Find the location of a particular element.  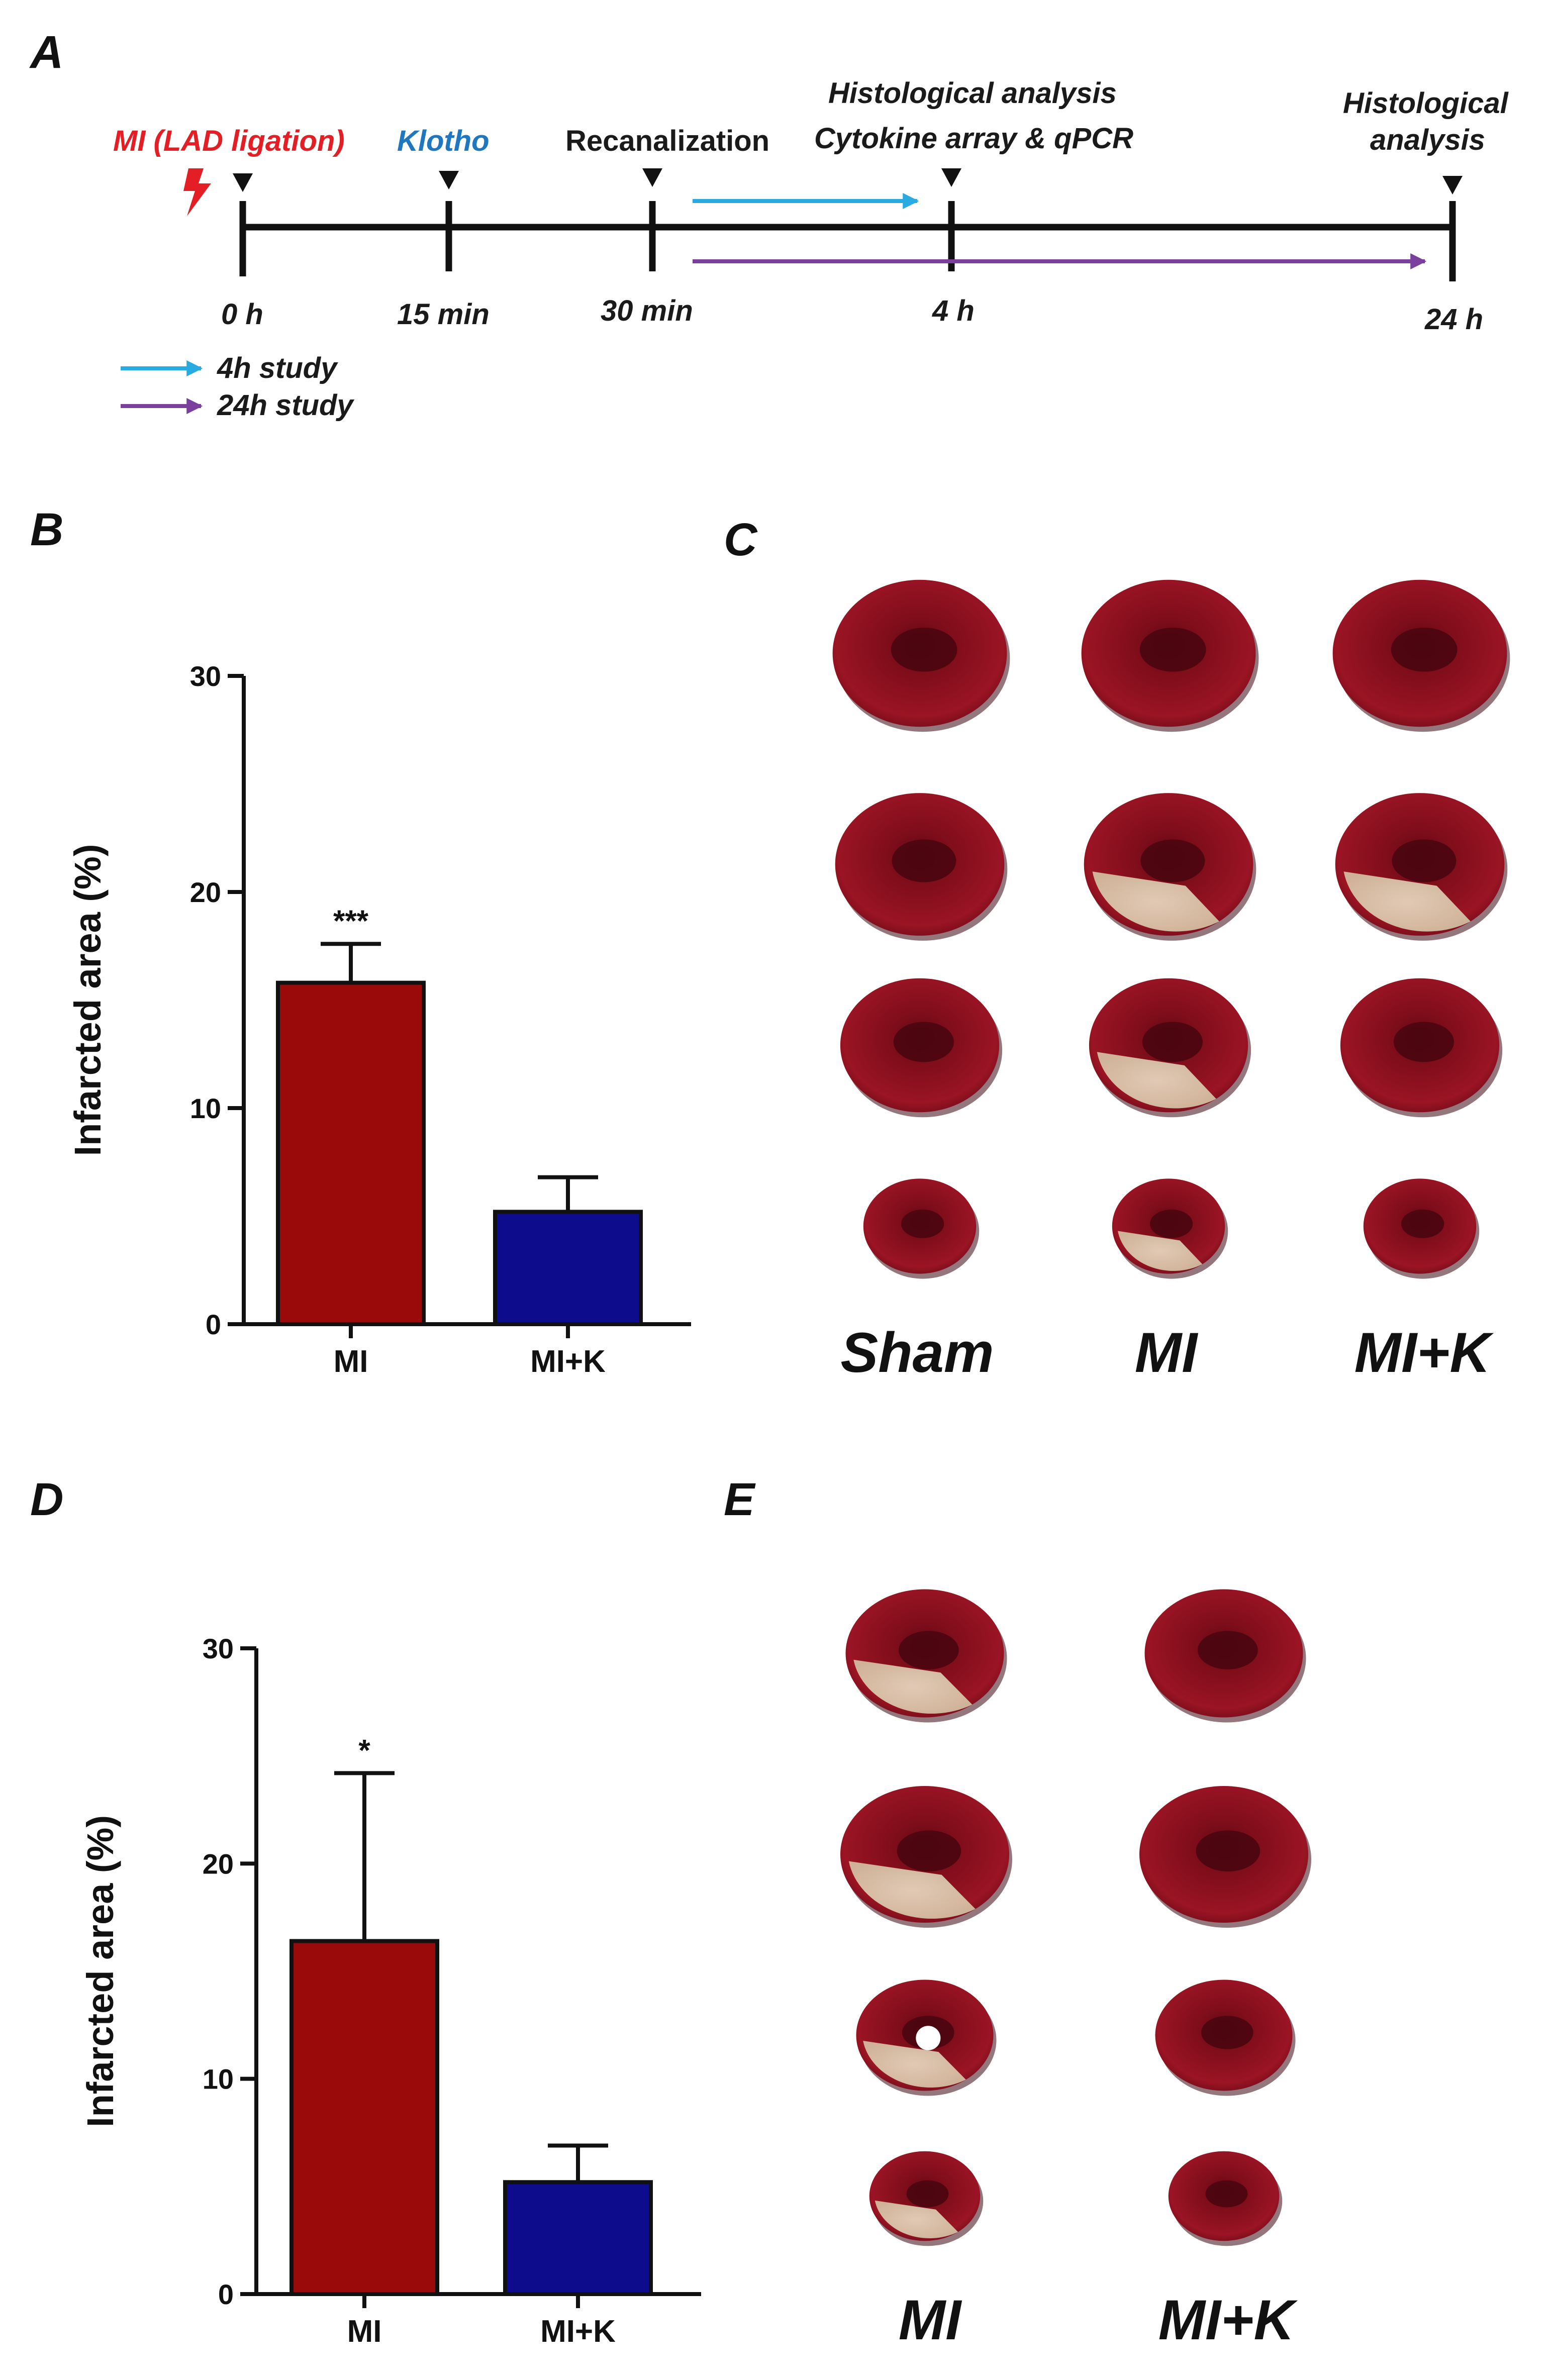

time-label-30min: 30 min is located at coordinates (647, 310).